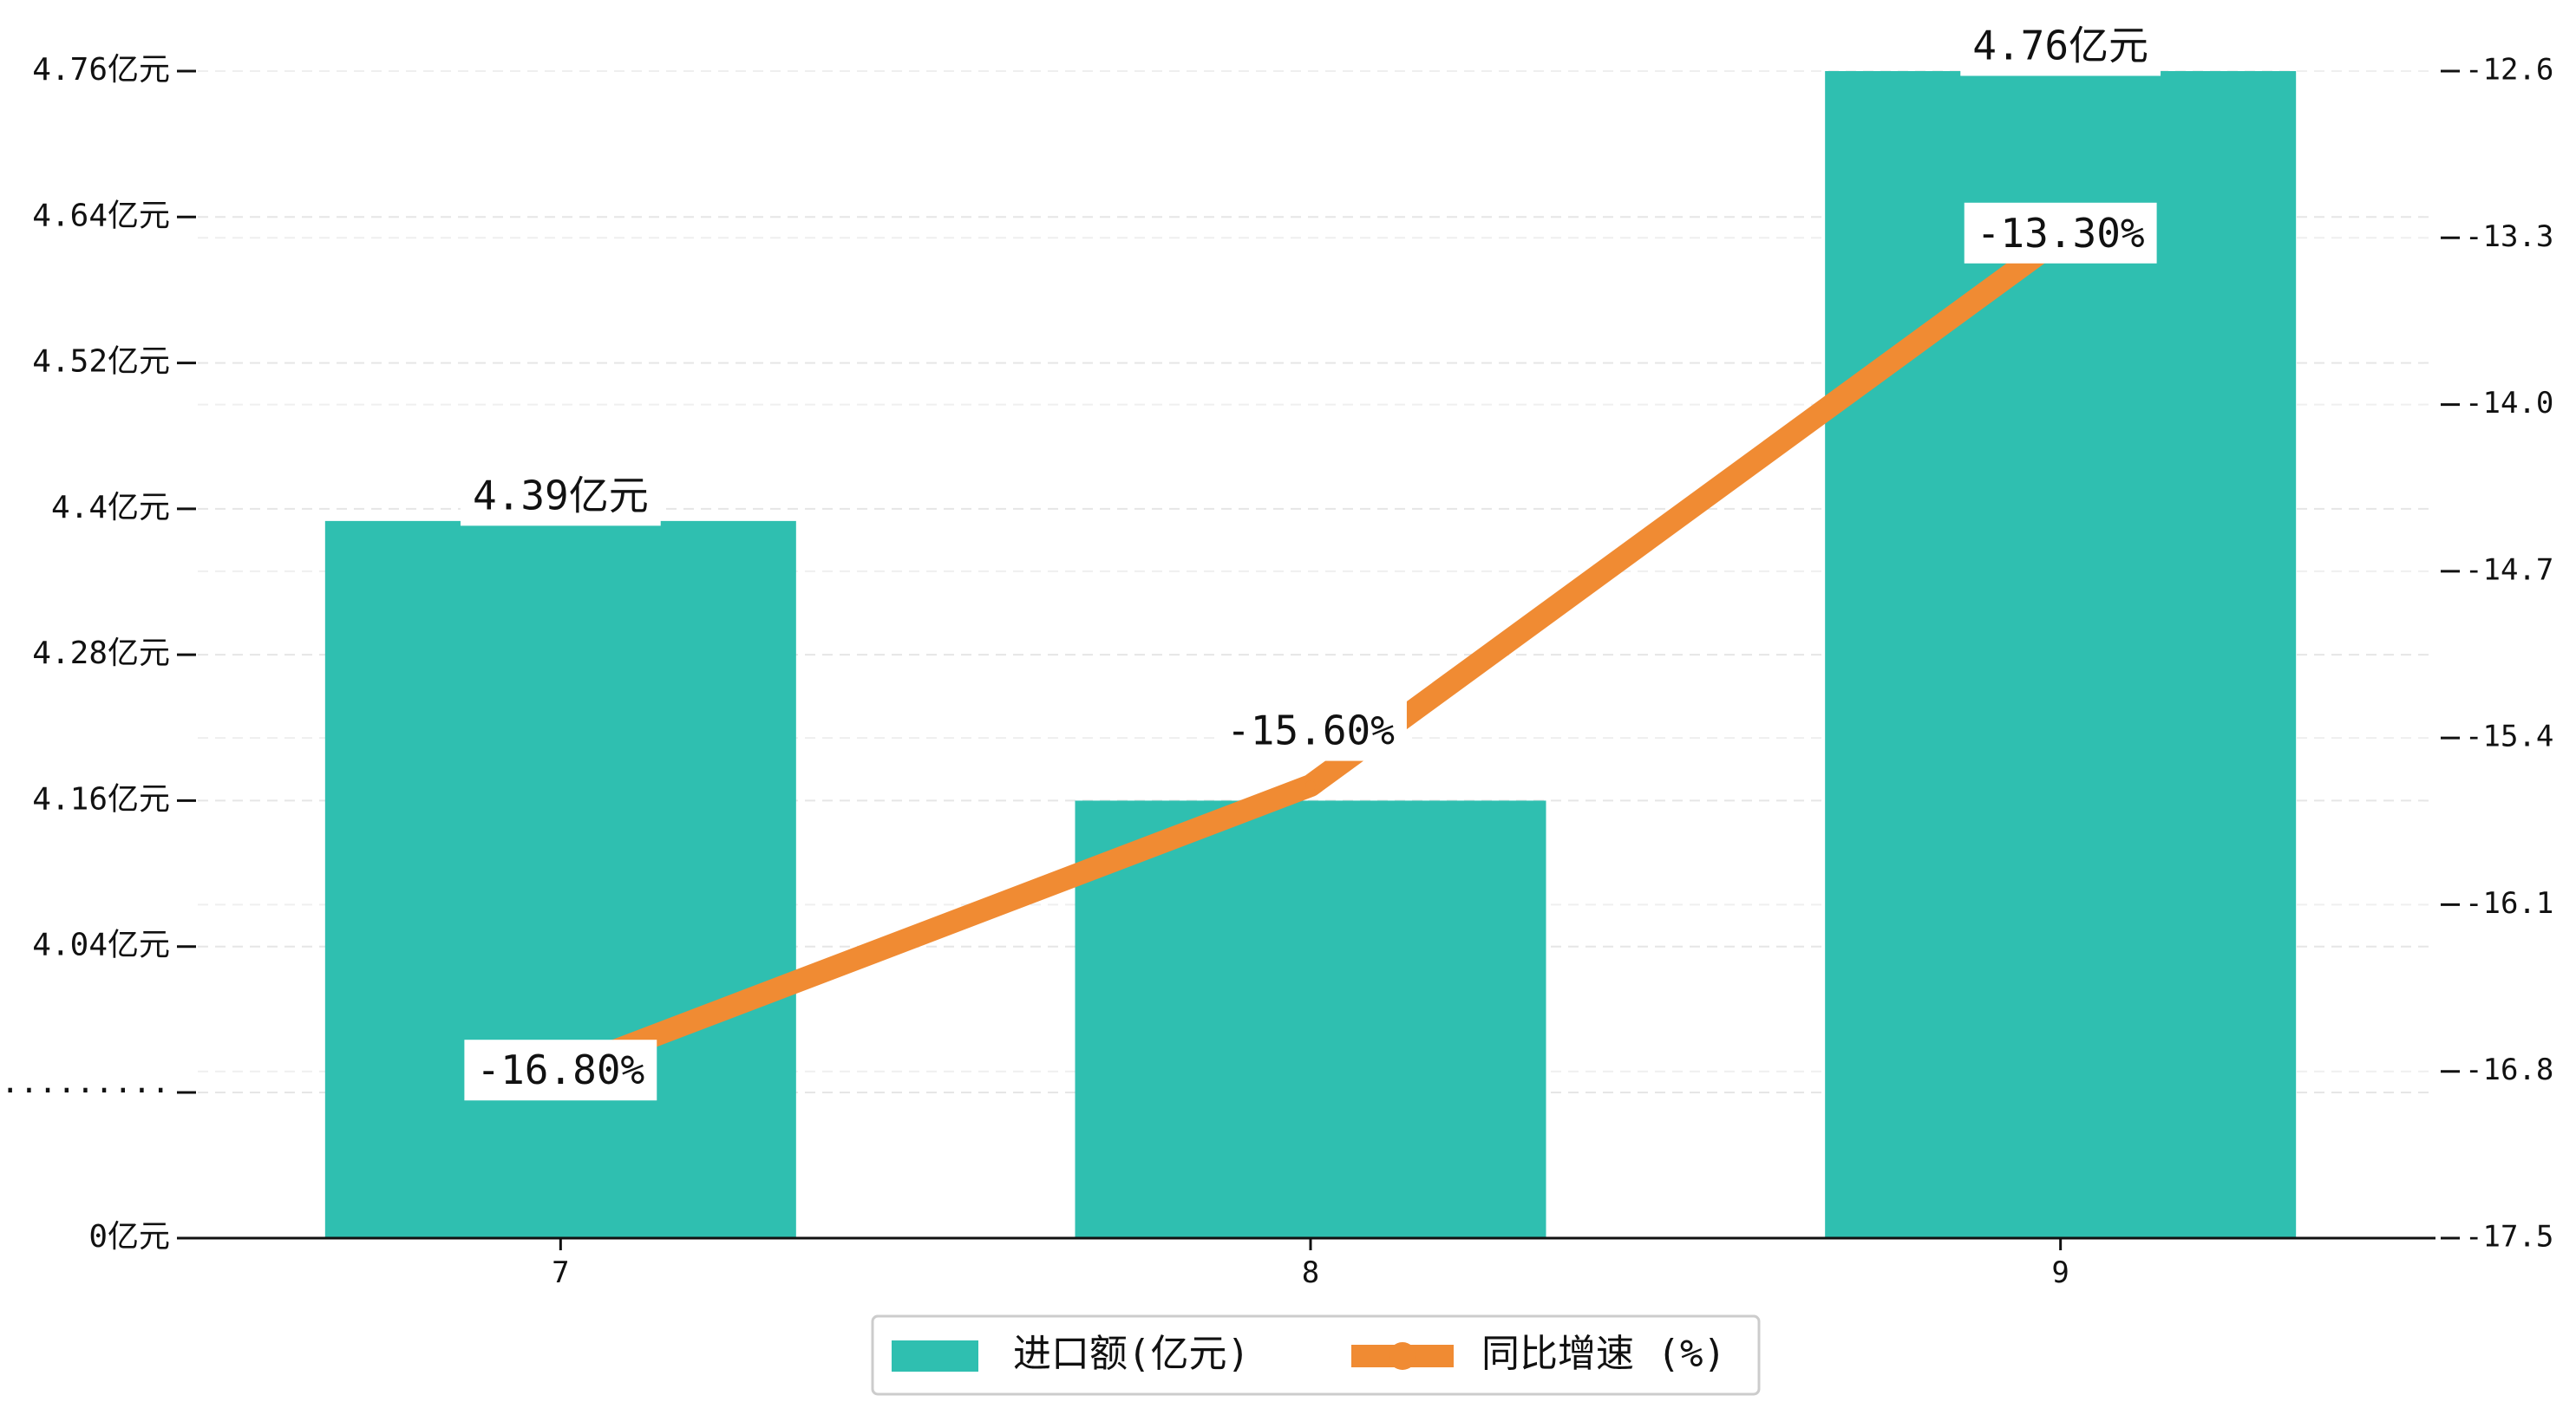 The width and height of the screenshot is (2576, 1415). What do you see at coordinates (560, 1272) in the screenshot?
I see `x-tick-label: 7` at bounding box center [560, 1272].